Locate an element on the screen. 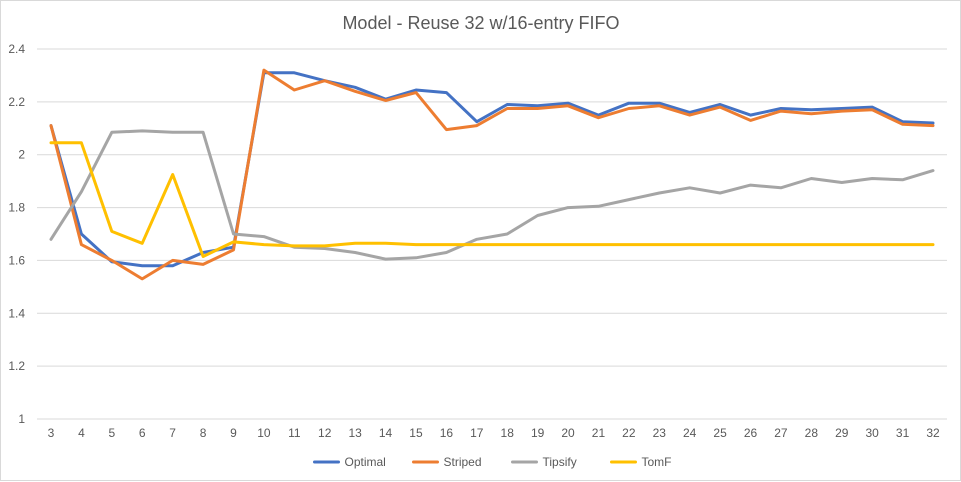 The height and width of the screenshot is (482, 961). x-tick-label: 5 is located at coordinates (111, 433).